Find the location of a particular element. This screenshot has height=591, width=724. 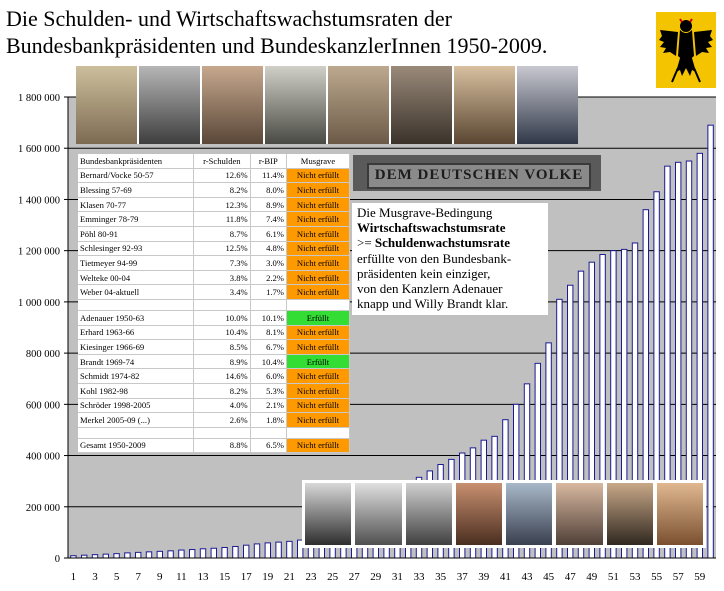

table-row: Erhard 1963-66 10.4% 8.1% Nicht erfüllt is located at coordinates (214, 333).